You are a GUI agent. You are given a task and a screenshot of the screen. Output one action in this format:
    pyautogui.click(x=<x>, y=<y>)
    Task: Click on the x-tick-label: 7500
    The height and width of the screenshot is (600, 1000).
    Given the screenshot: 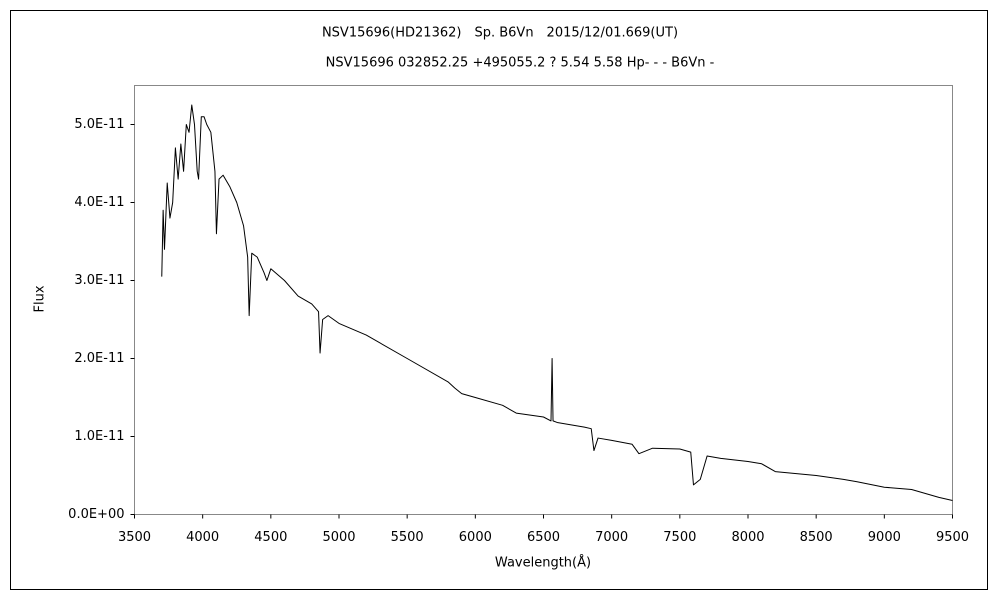 What is the action you would take?
    pyautogui.click(x=679, y=537)
    